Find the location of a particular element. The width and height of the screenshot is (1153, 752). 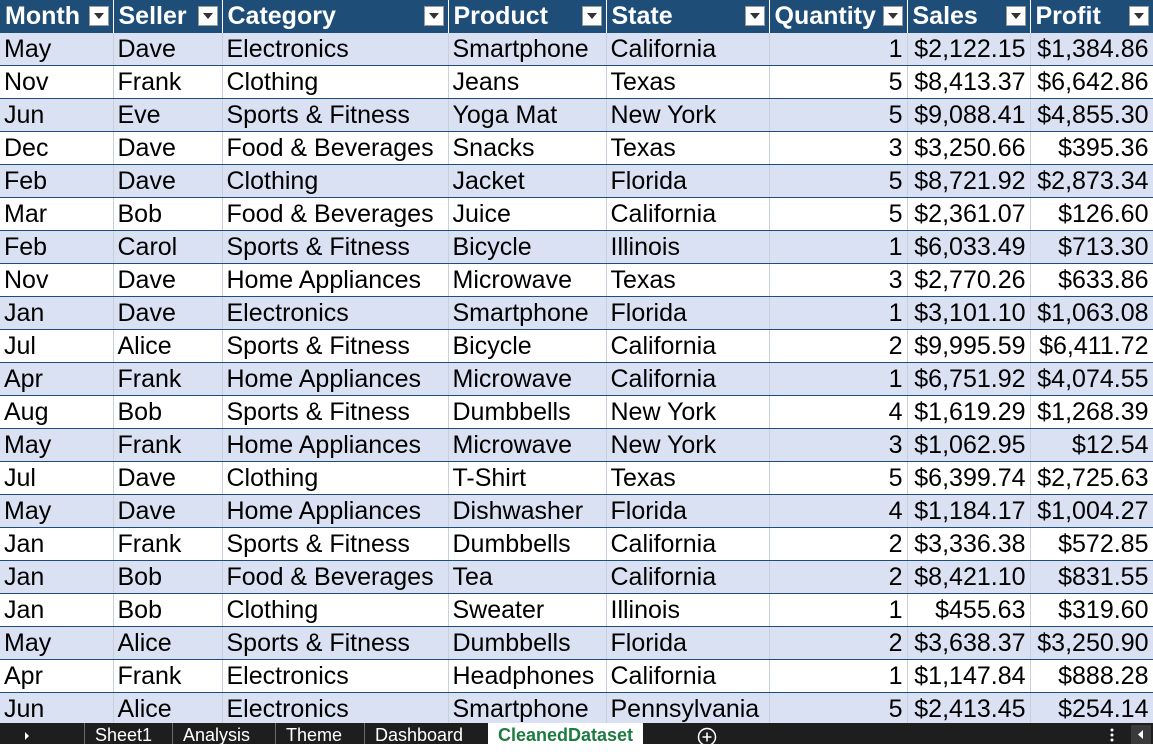

cell-month: May is located at coordinates (57, 511).